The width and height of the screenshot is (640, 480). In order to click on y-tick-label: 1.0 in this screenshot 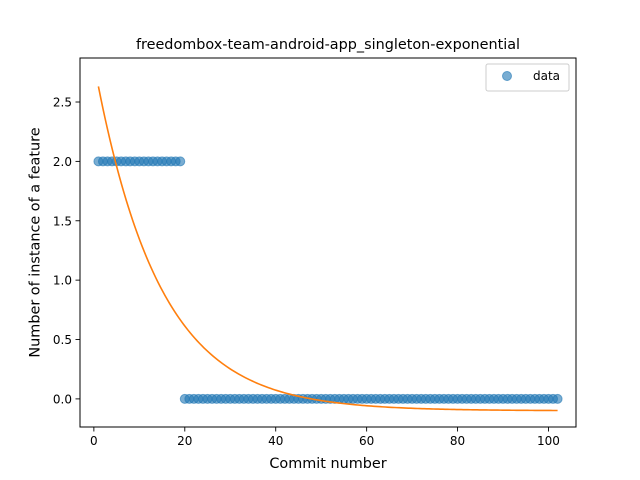, I will do `click(62, 281)`.